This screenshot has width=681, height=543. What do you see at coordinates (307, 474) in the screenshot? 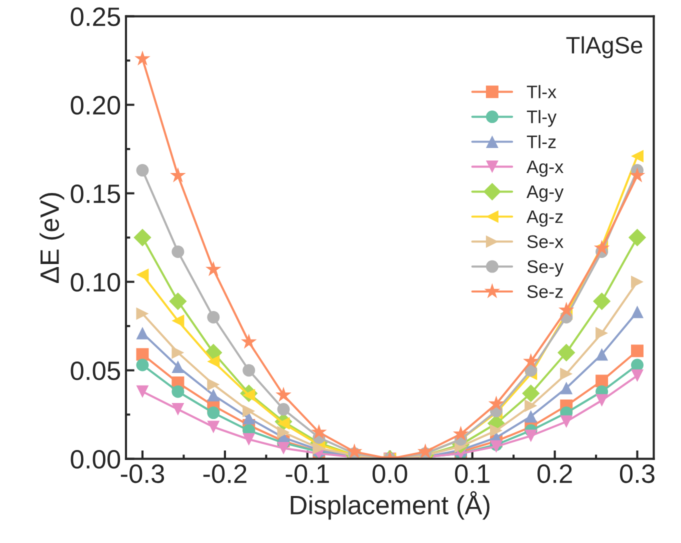
I see `x-tick-label: -0.1` at bounding box center [307, 474].